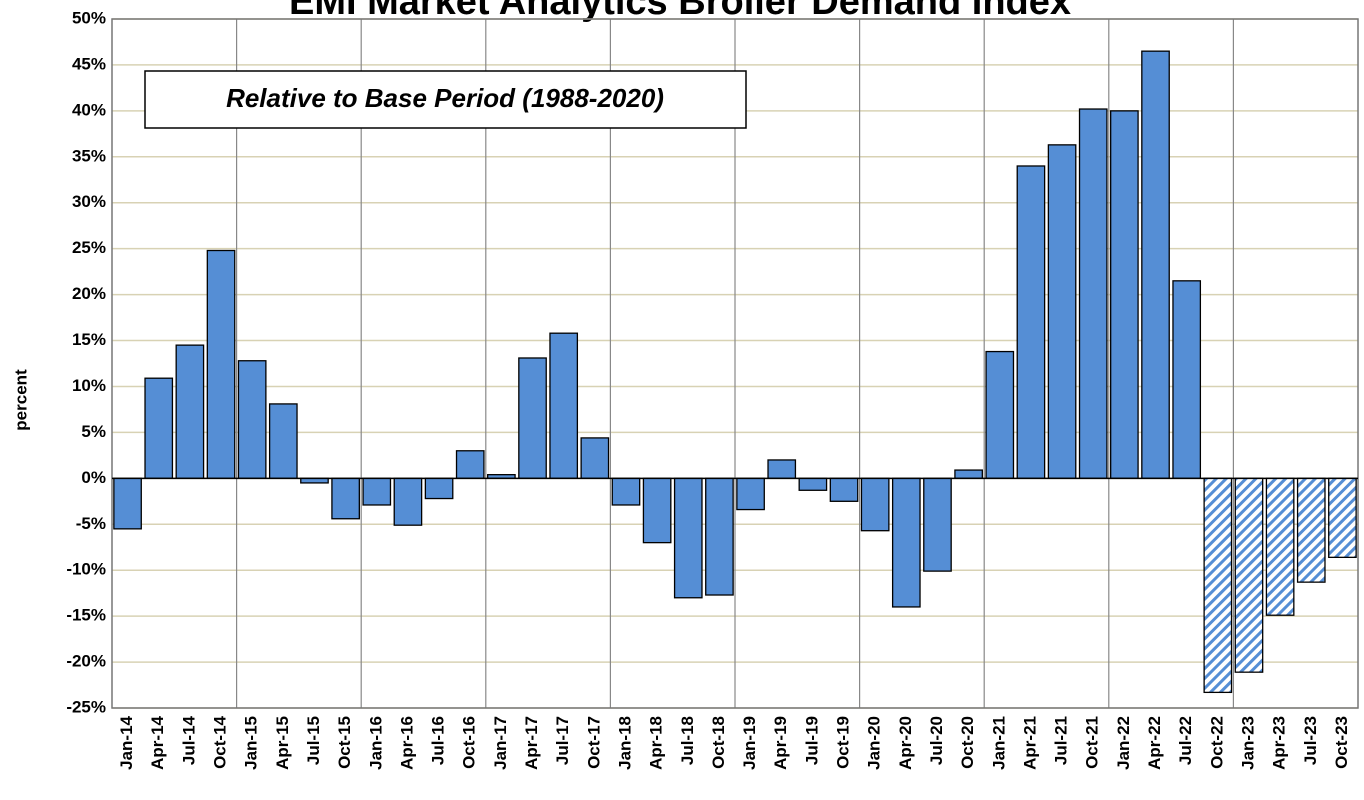 This screenshot has height=800, width=1364. Describe the element at coordinates (344, 742) in the screenshot. I see `x-tick-label: Oct-15` at that location.